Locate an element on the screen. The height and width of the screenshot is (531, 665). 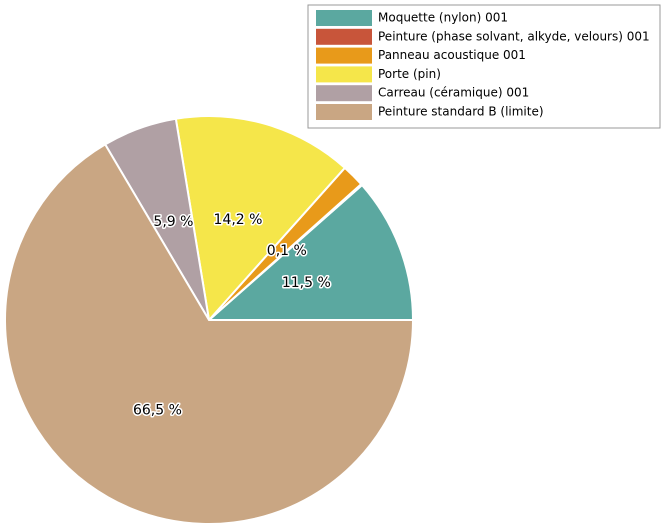
slice-label: 11,5 % is located at coordinates (306, 283).